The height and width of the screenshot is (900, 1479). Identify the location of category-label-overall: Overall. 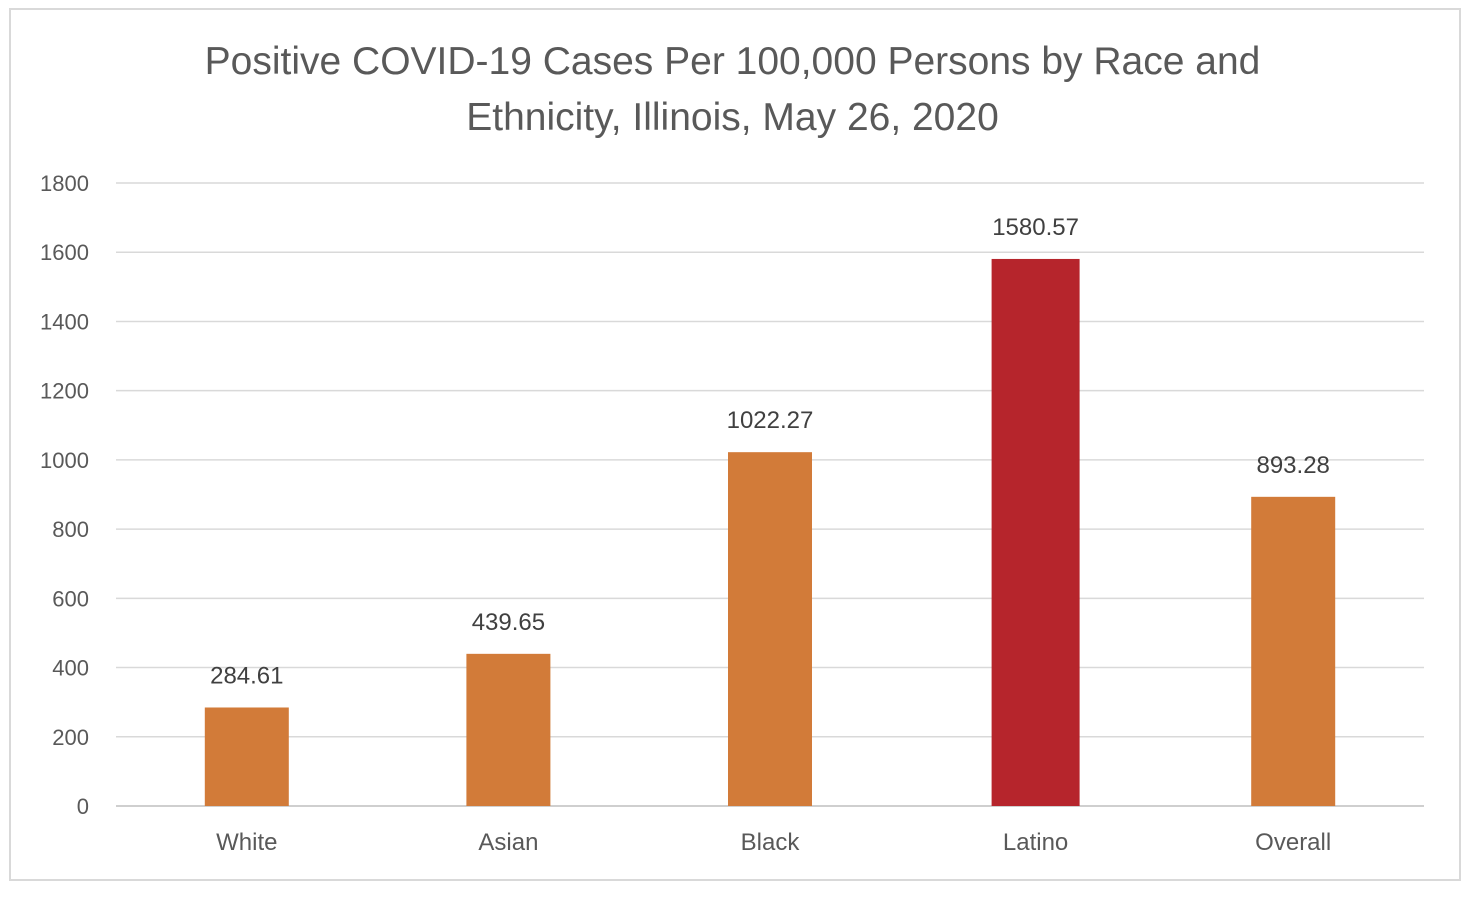
(1293, 842).